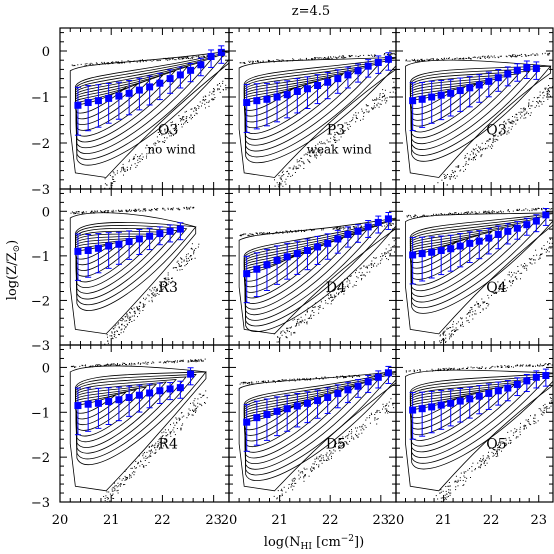 The width and height of the screenshot is (554, 554). I want to click on panel-label: R3, so click(167, 288).